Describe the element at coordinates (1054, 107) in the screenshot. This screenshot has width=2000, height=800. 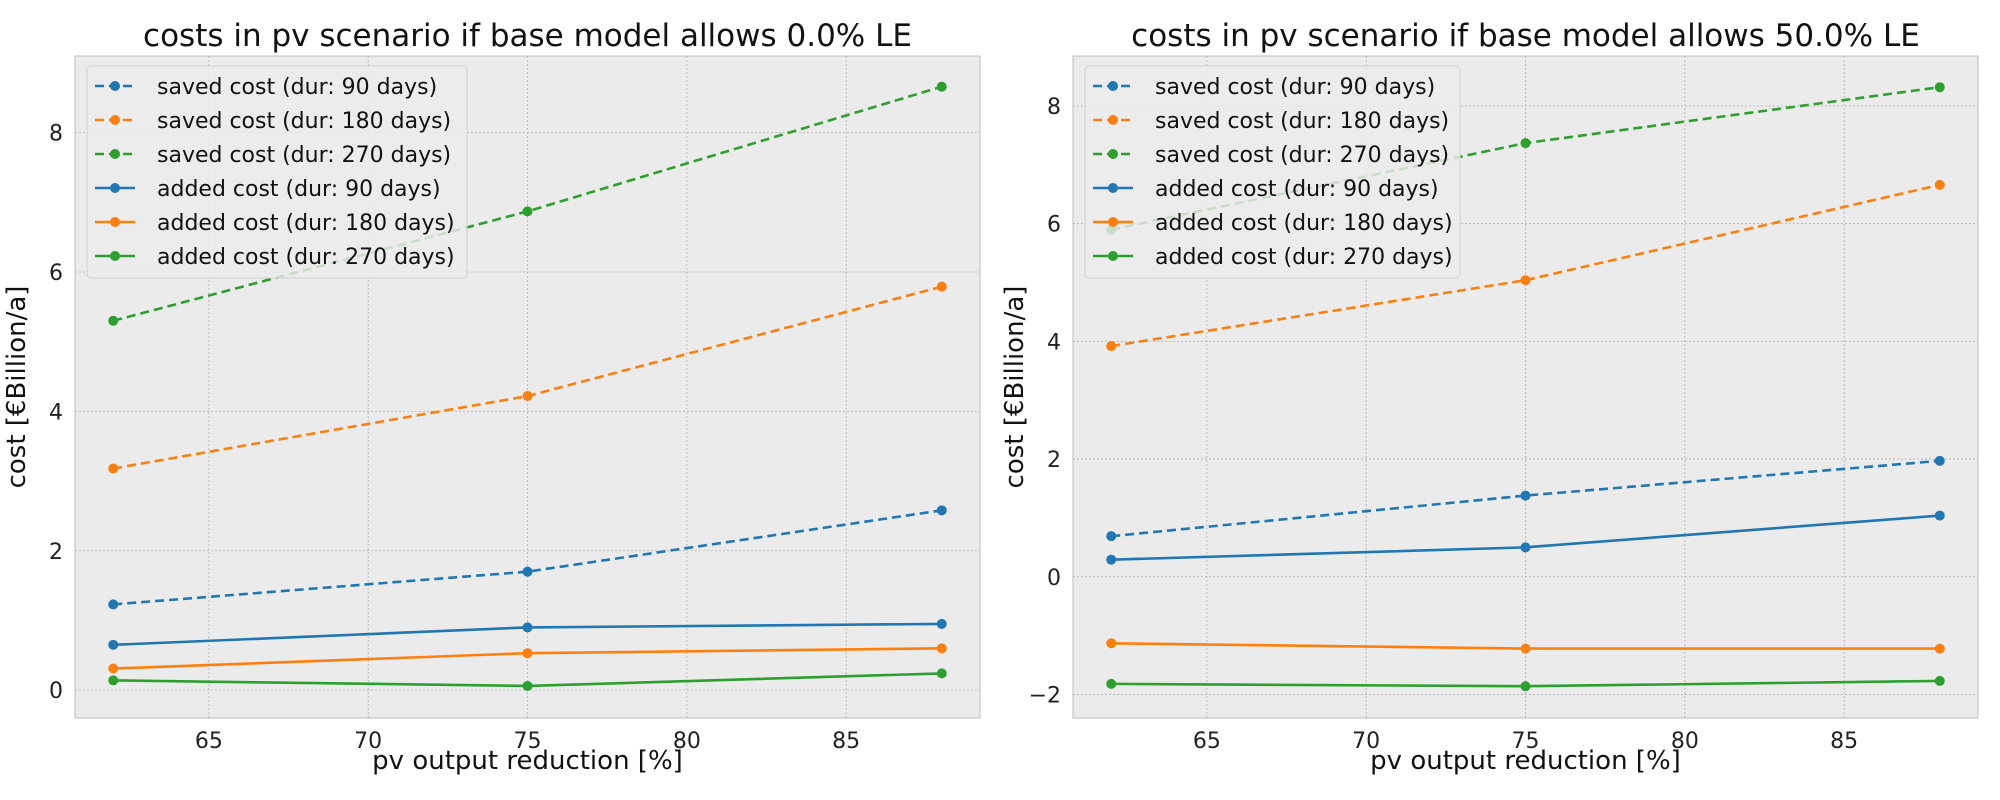
I see `y-tick-label: 8` at that location.